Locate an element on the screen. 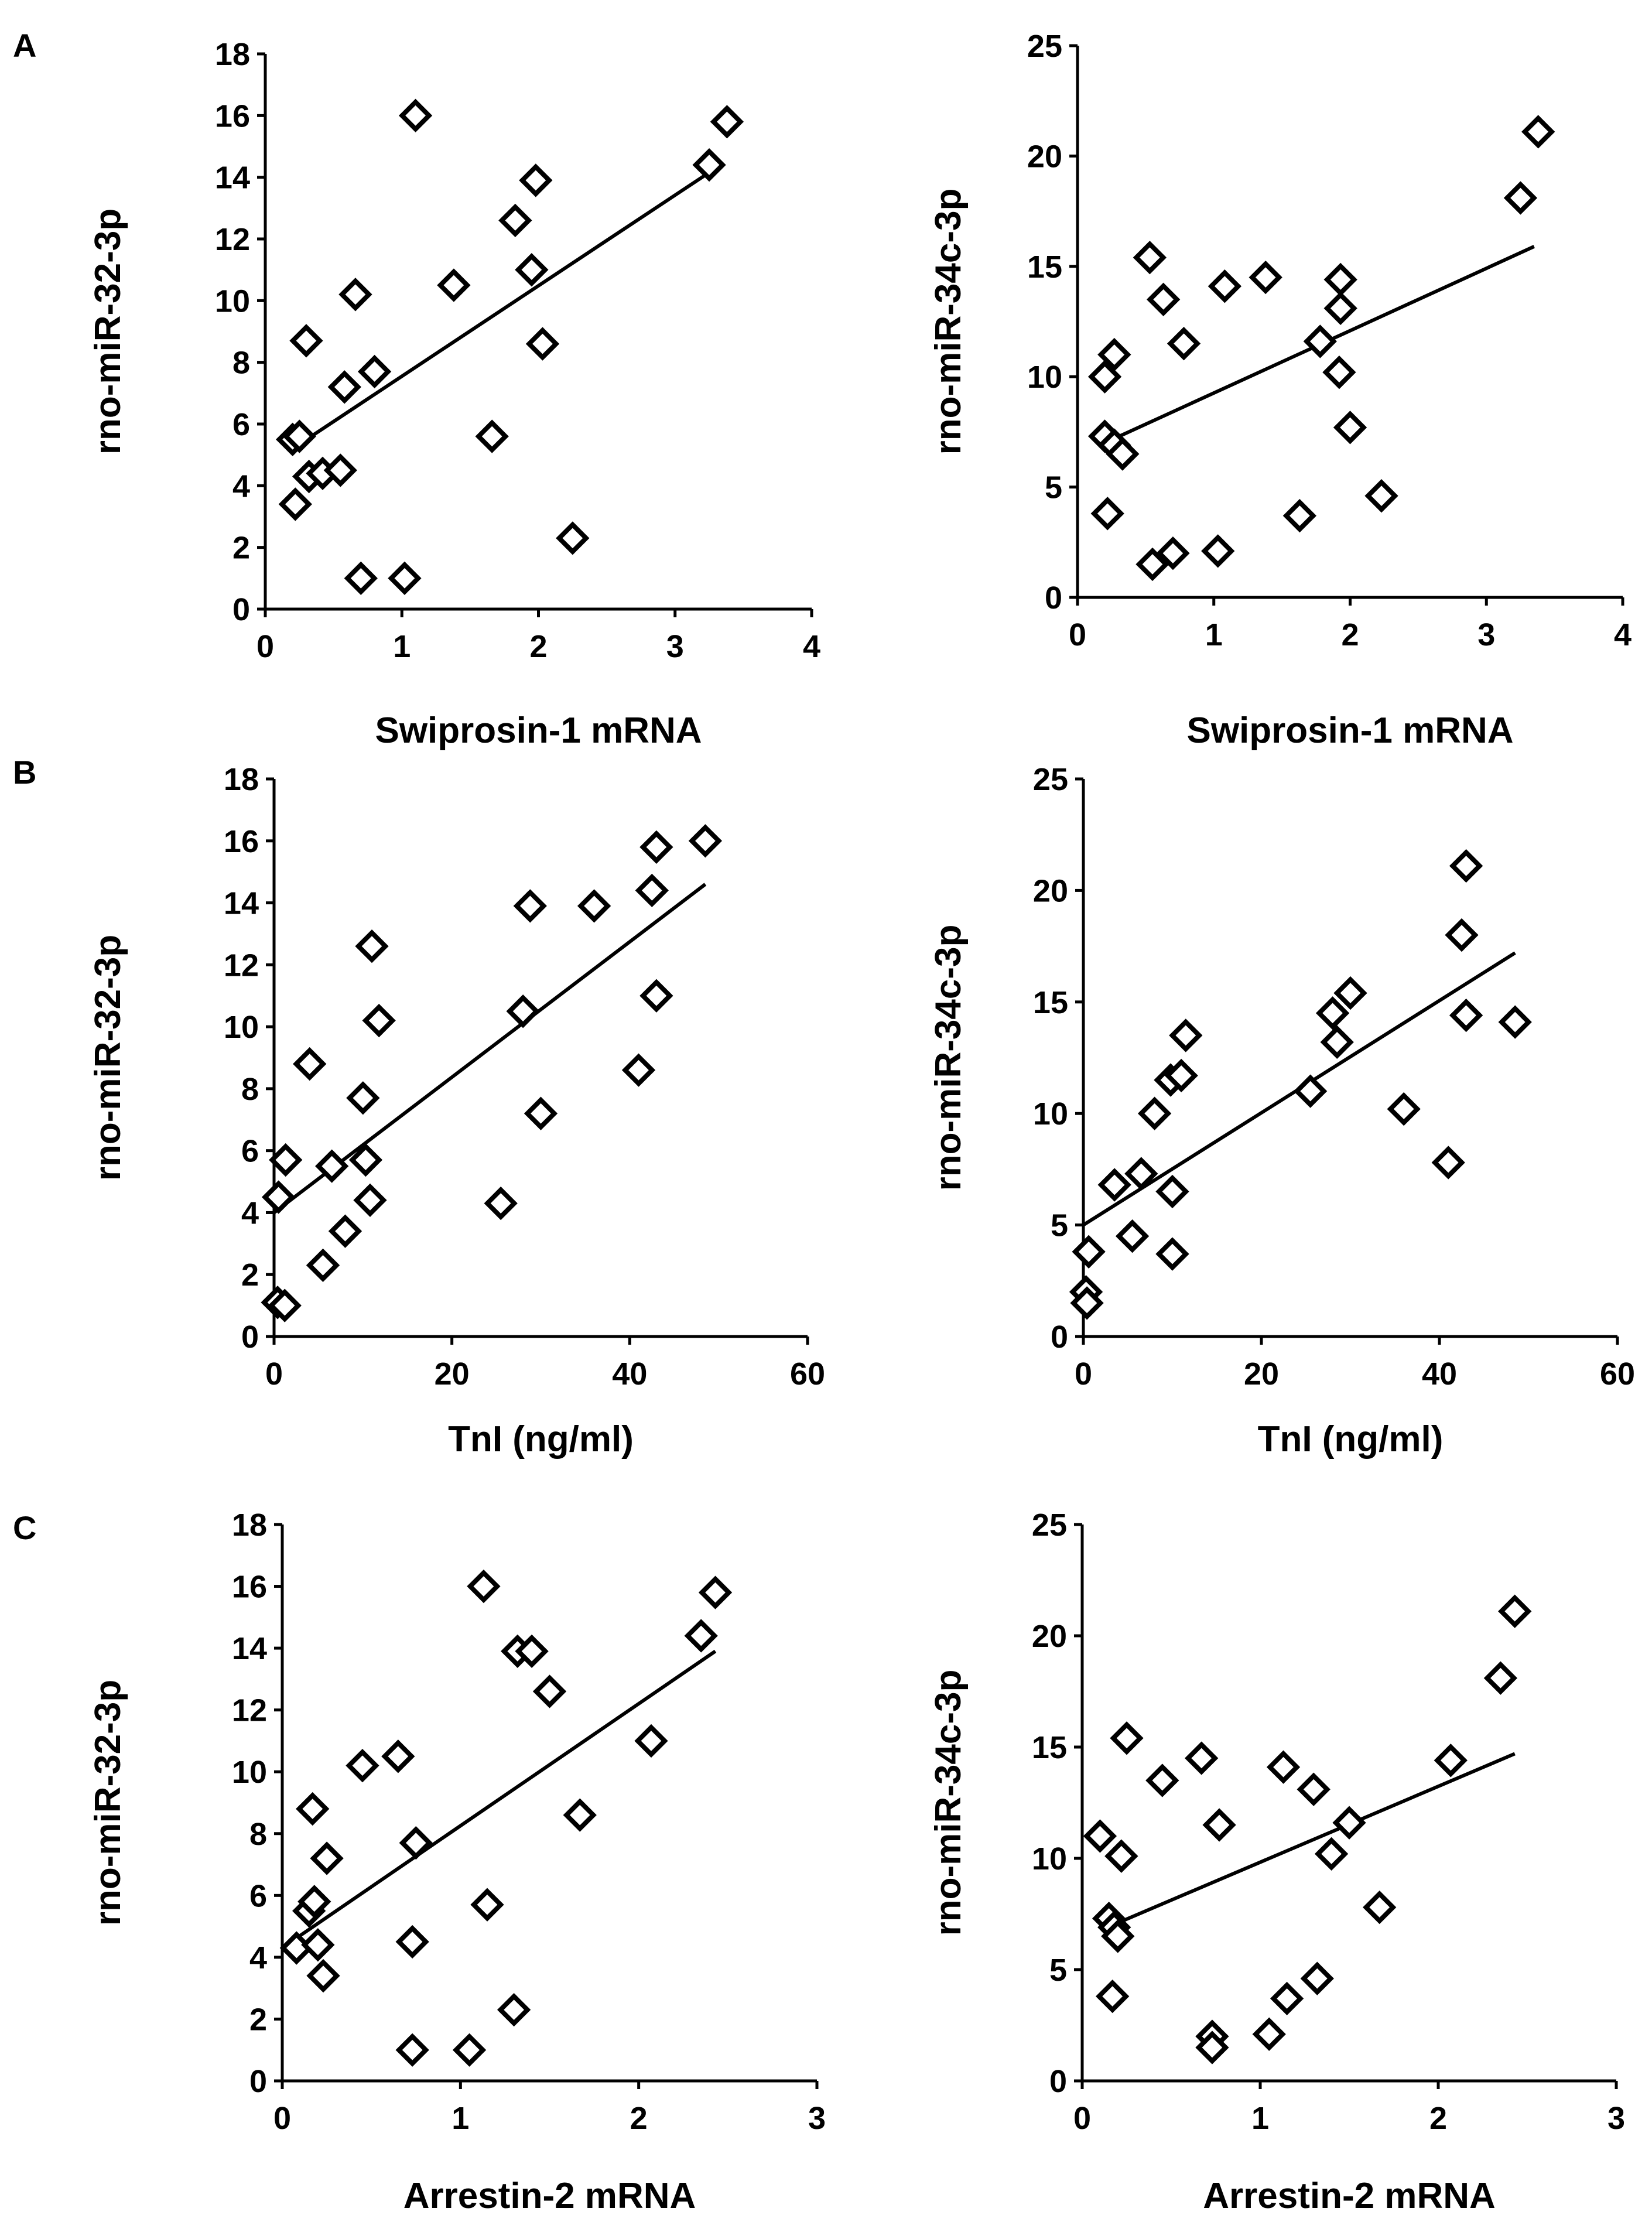 The image size is (1652, 2232). x-tick-label: 40 is located at coordinates (629, 1374).